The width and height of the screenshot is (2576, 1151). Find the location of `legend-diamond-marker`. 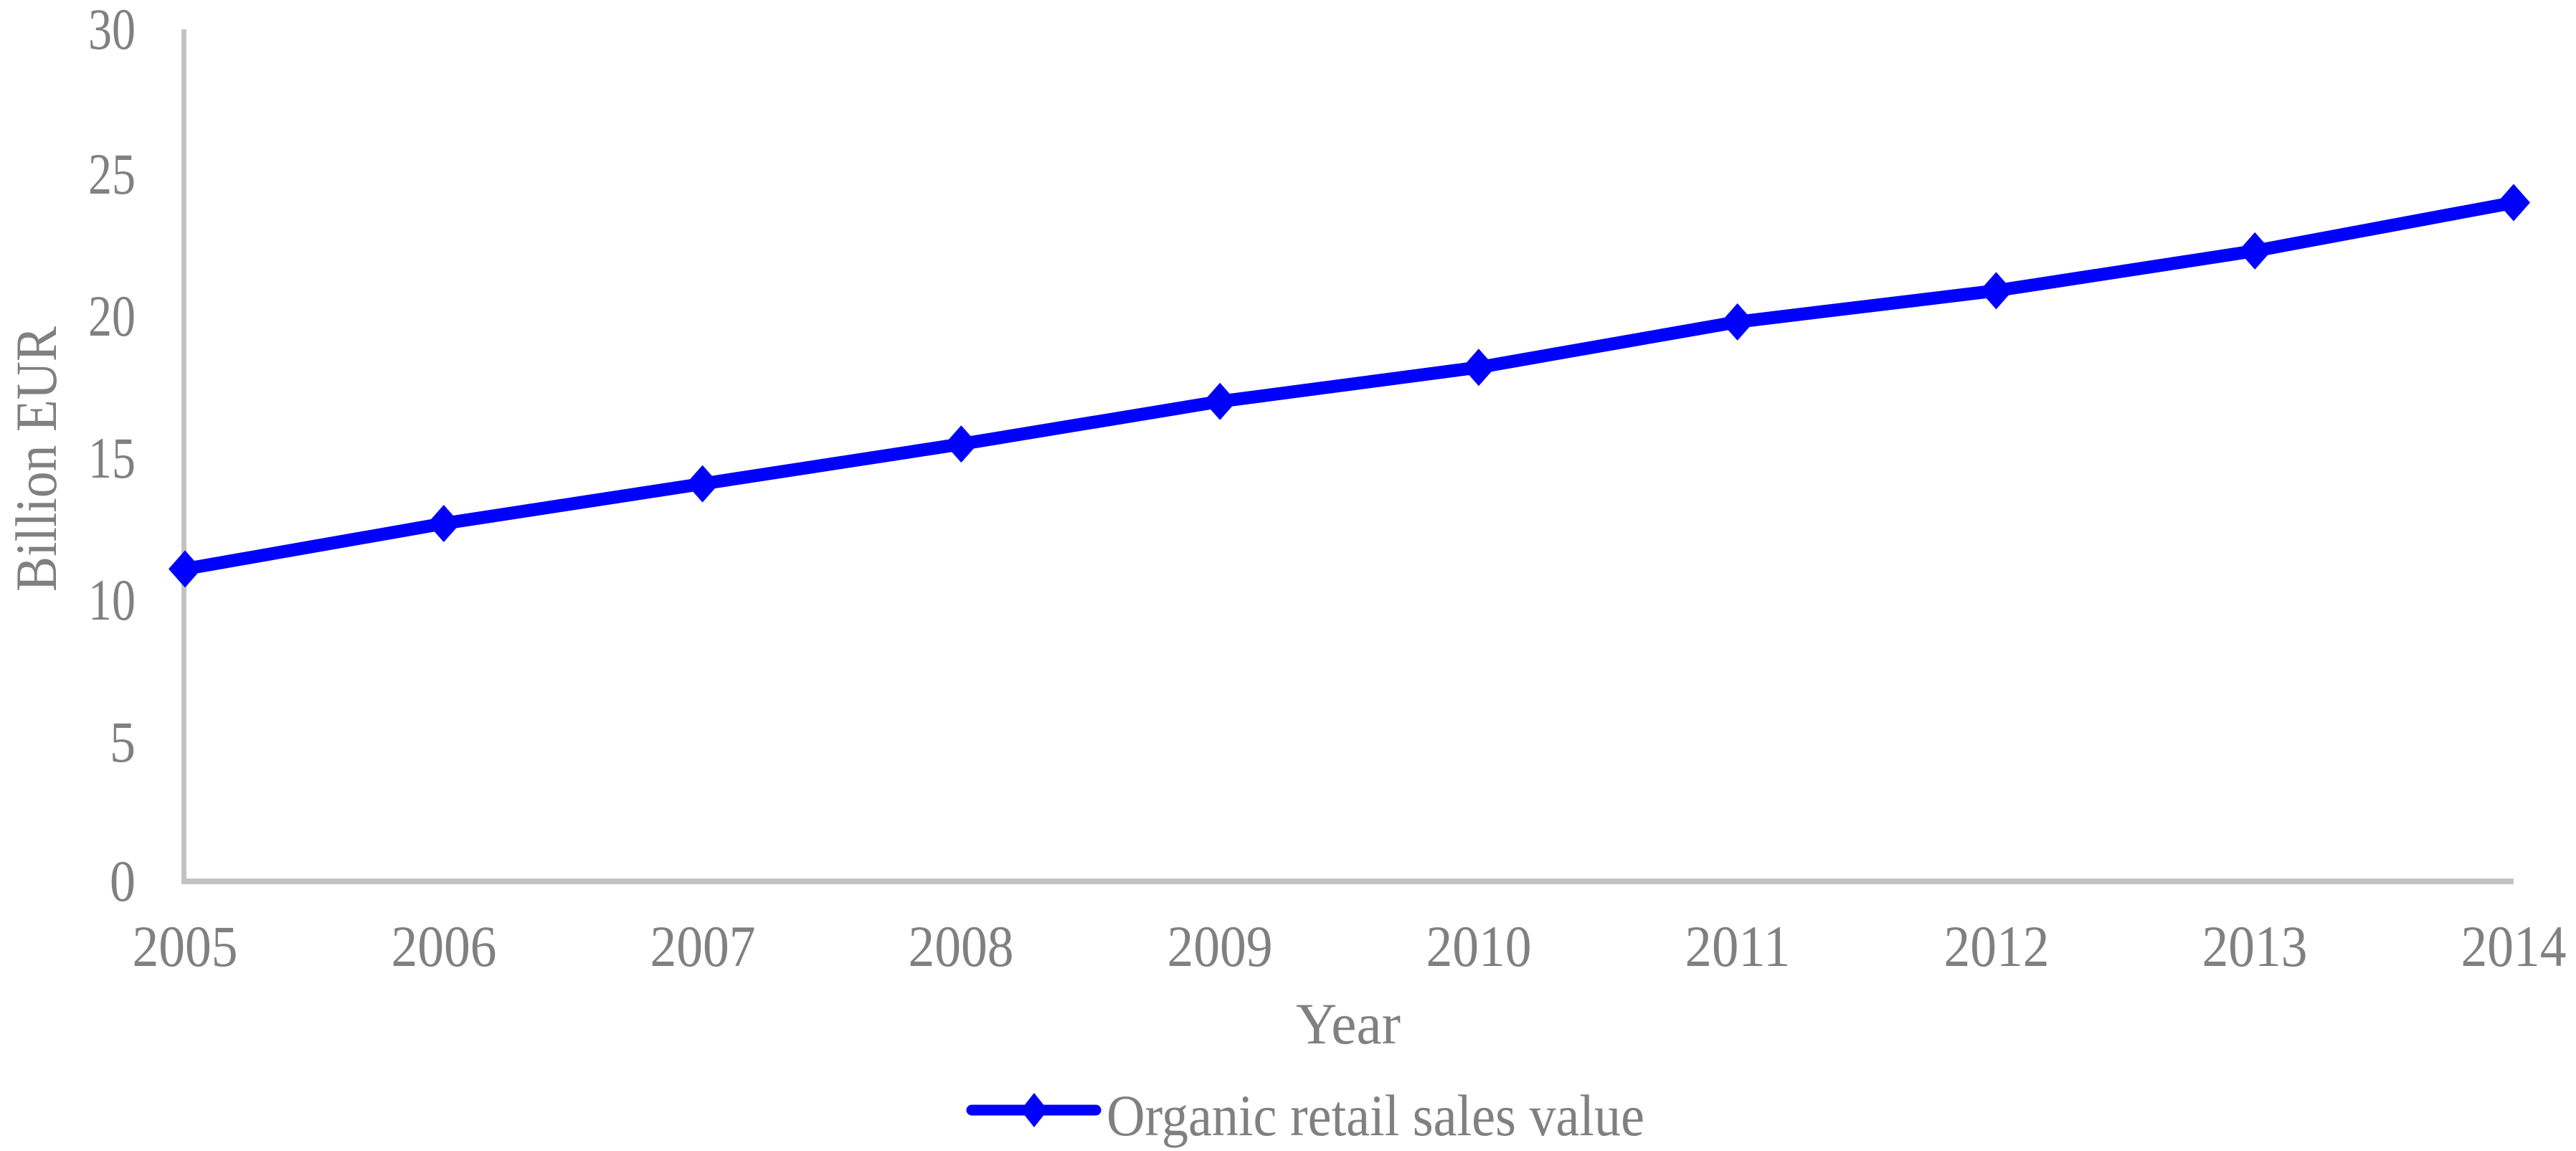

legend-diamond-marker is located at coordinates (1034, 1110).